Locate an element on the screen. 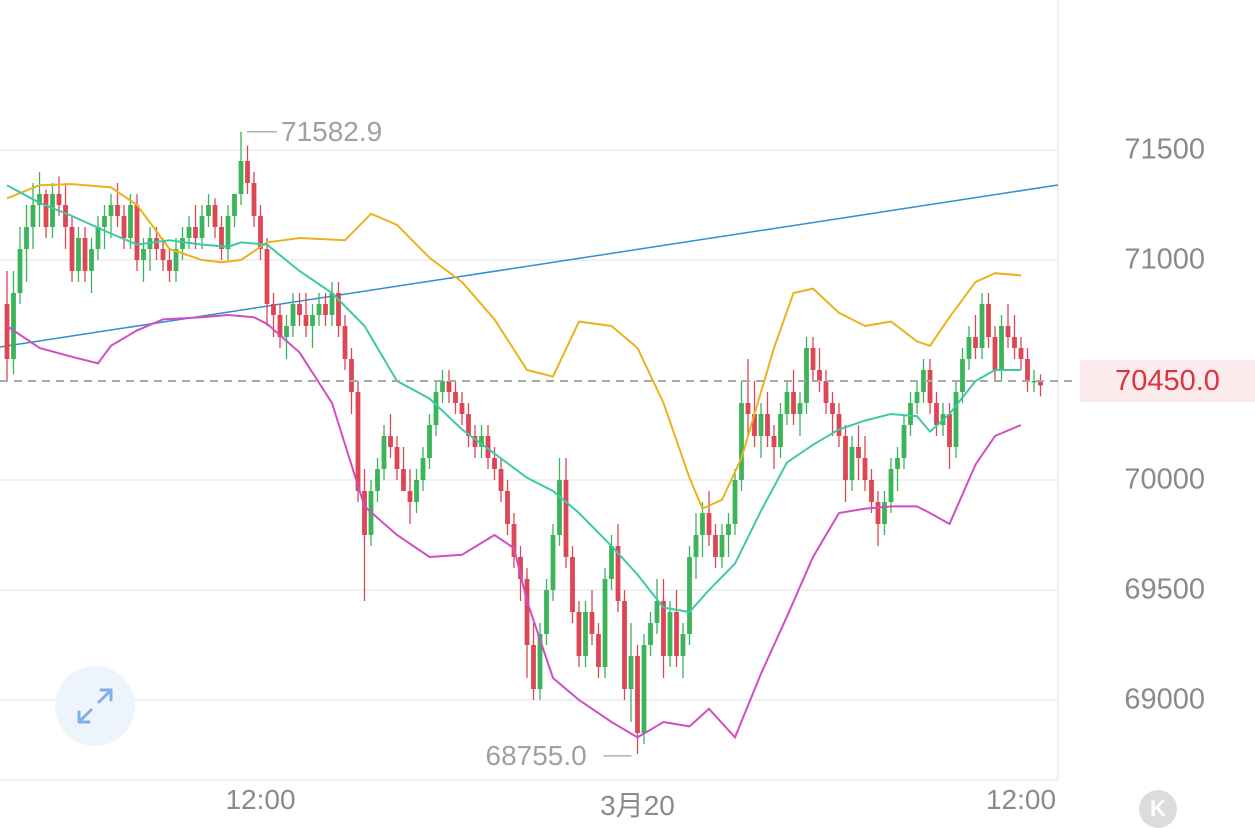  time-tick-label: 3月20 is located at coordinates (637, 805).